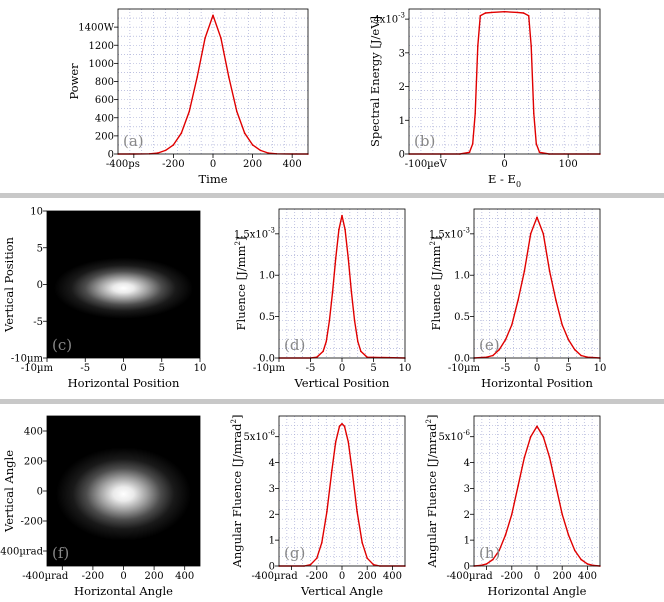 The height and width of the screenshot is (602, 664). I want to click on x-axis-label: Vertical Position, so click(342, 383).